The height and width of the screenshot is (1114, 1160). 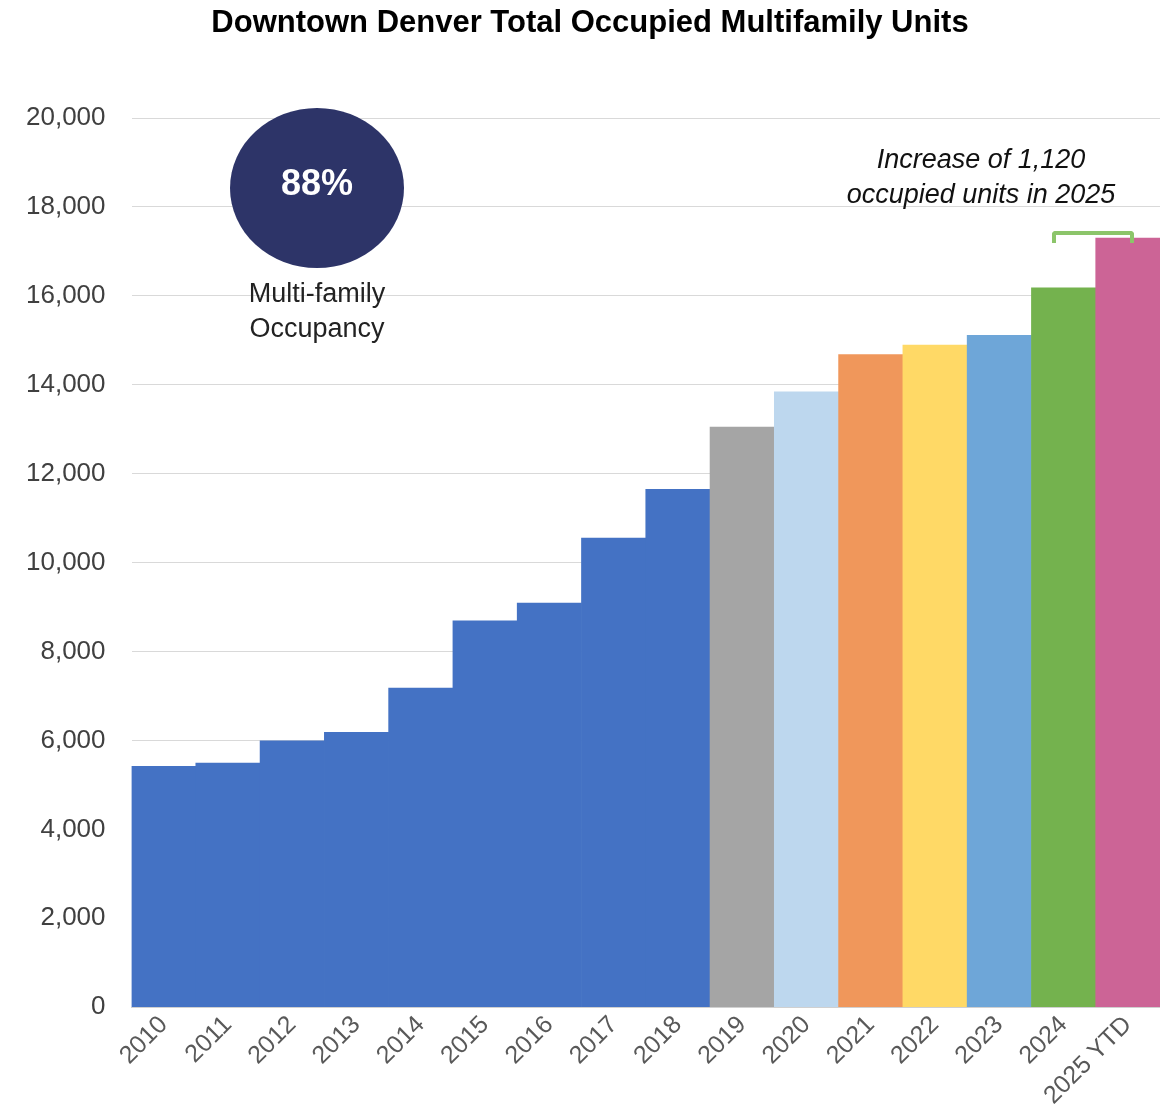 I want to click on annotation: Multi-family Occupancy, so click(x=317, y=311).